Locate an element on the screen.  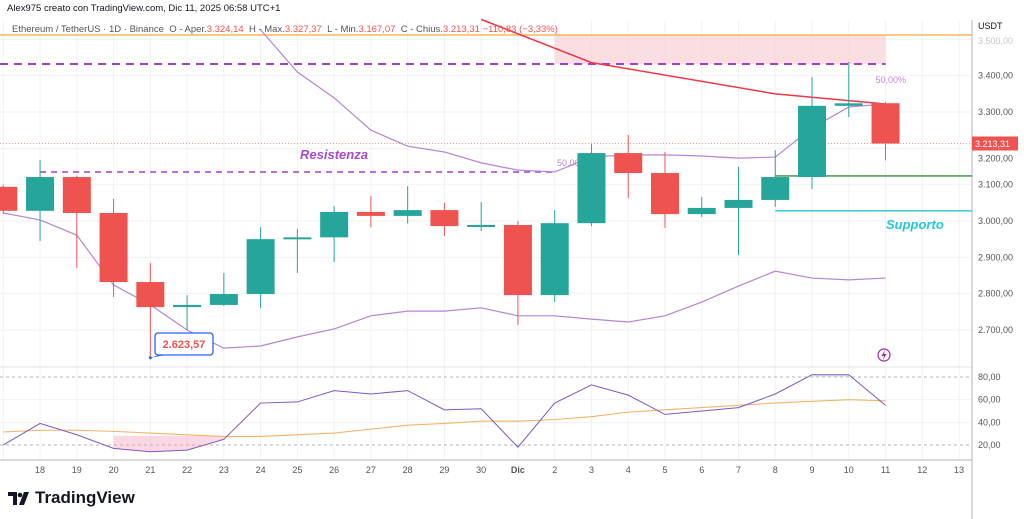
price-axis-label: 2.900,00 is located at coordinates (995, 257).